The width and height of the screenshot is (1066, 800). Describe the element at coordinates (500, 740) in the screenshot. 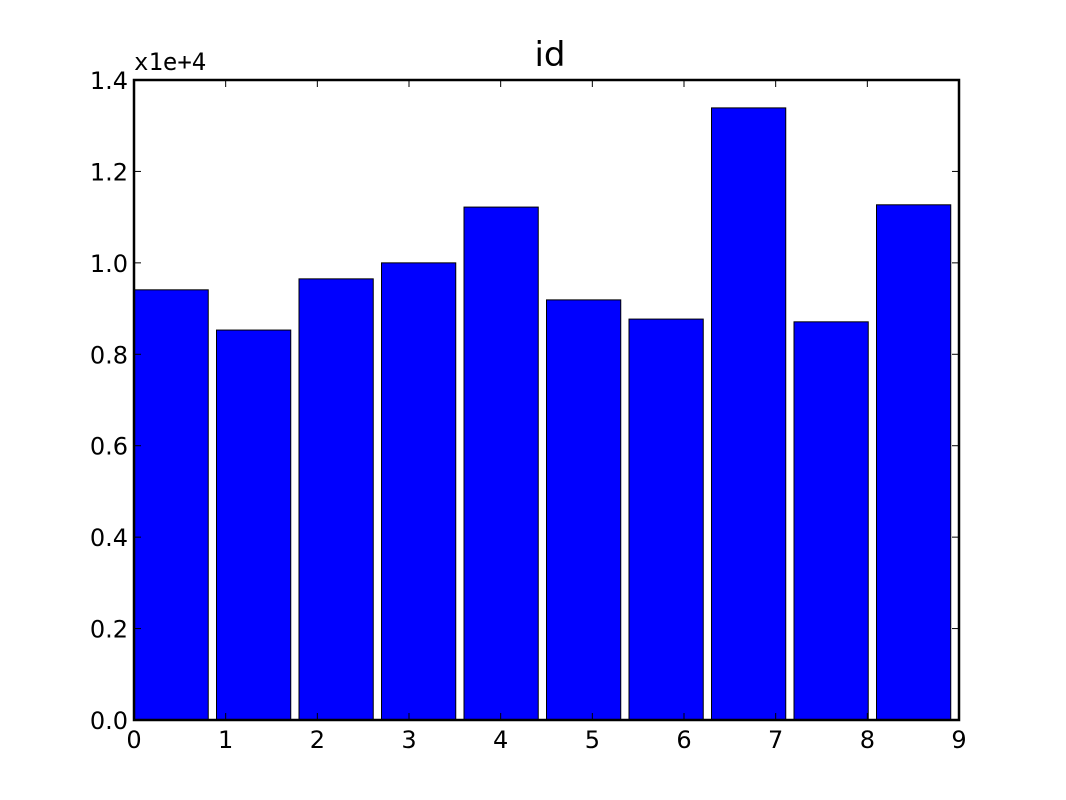

I see `x-tick-label: 4` at that location.